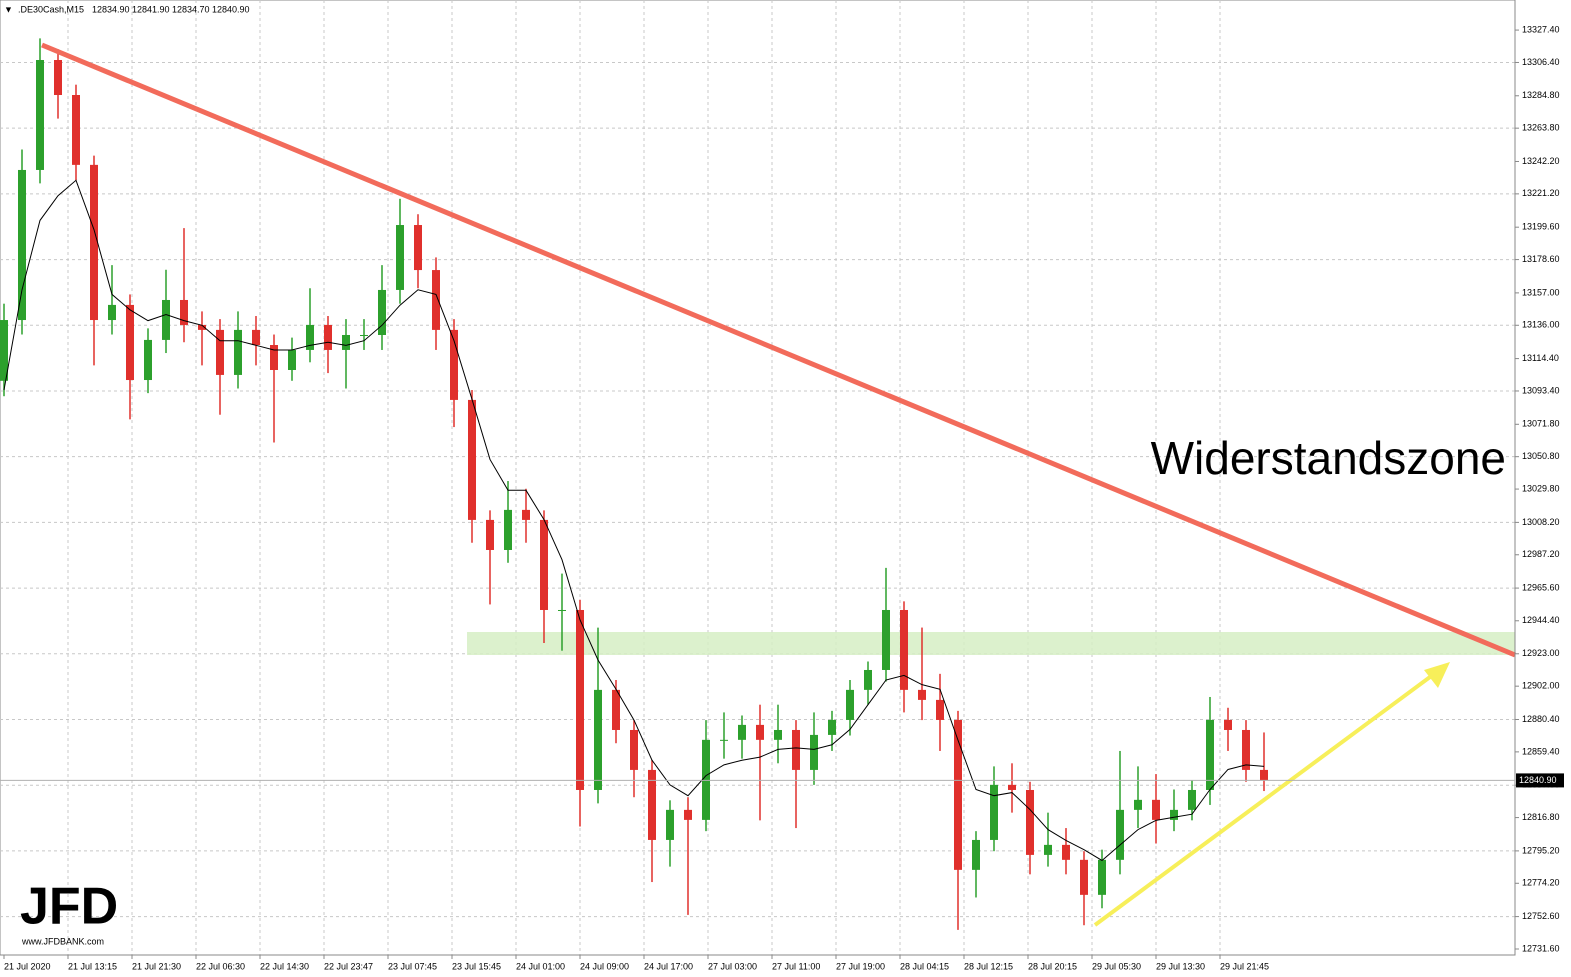  I want to click on header-value: 12840.90, so click(231, 9).